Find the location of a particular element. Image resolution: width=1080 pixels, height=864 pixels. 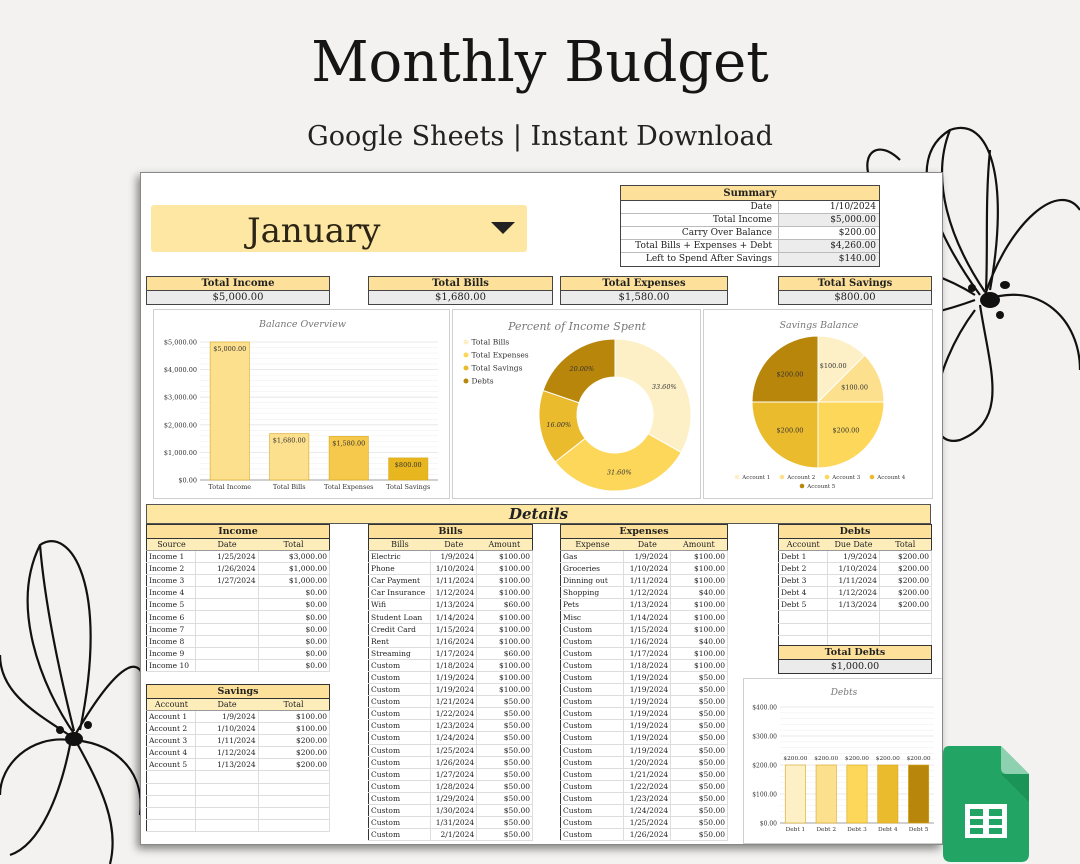

table-cell: Groceries is located at coordinates (592, 569).